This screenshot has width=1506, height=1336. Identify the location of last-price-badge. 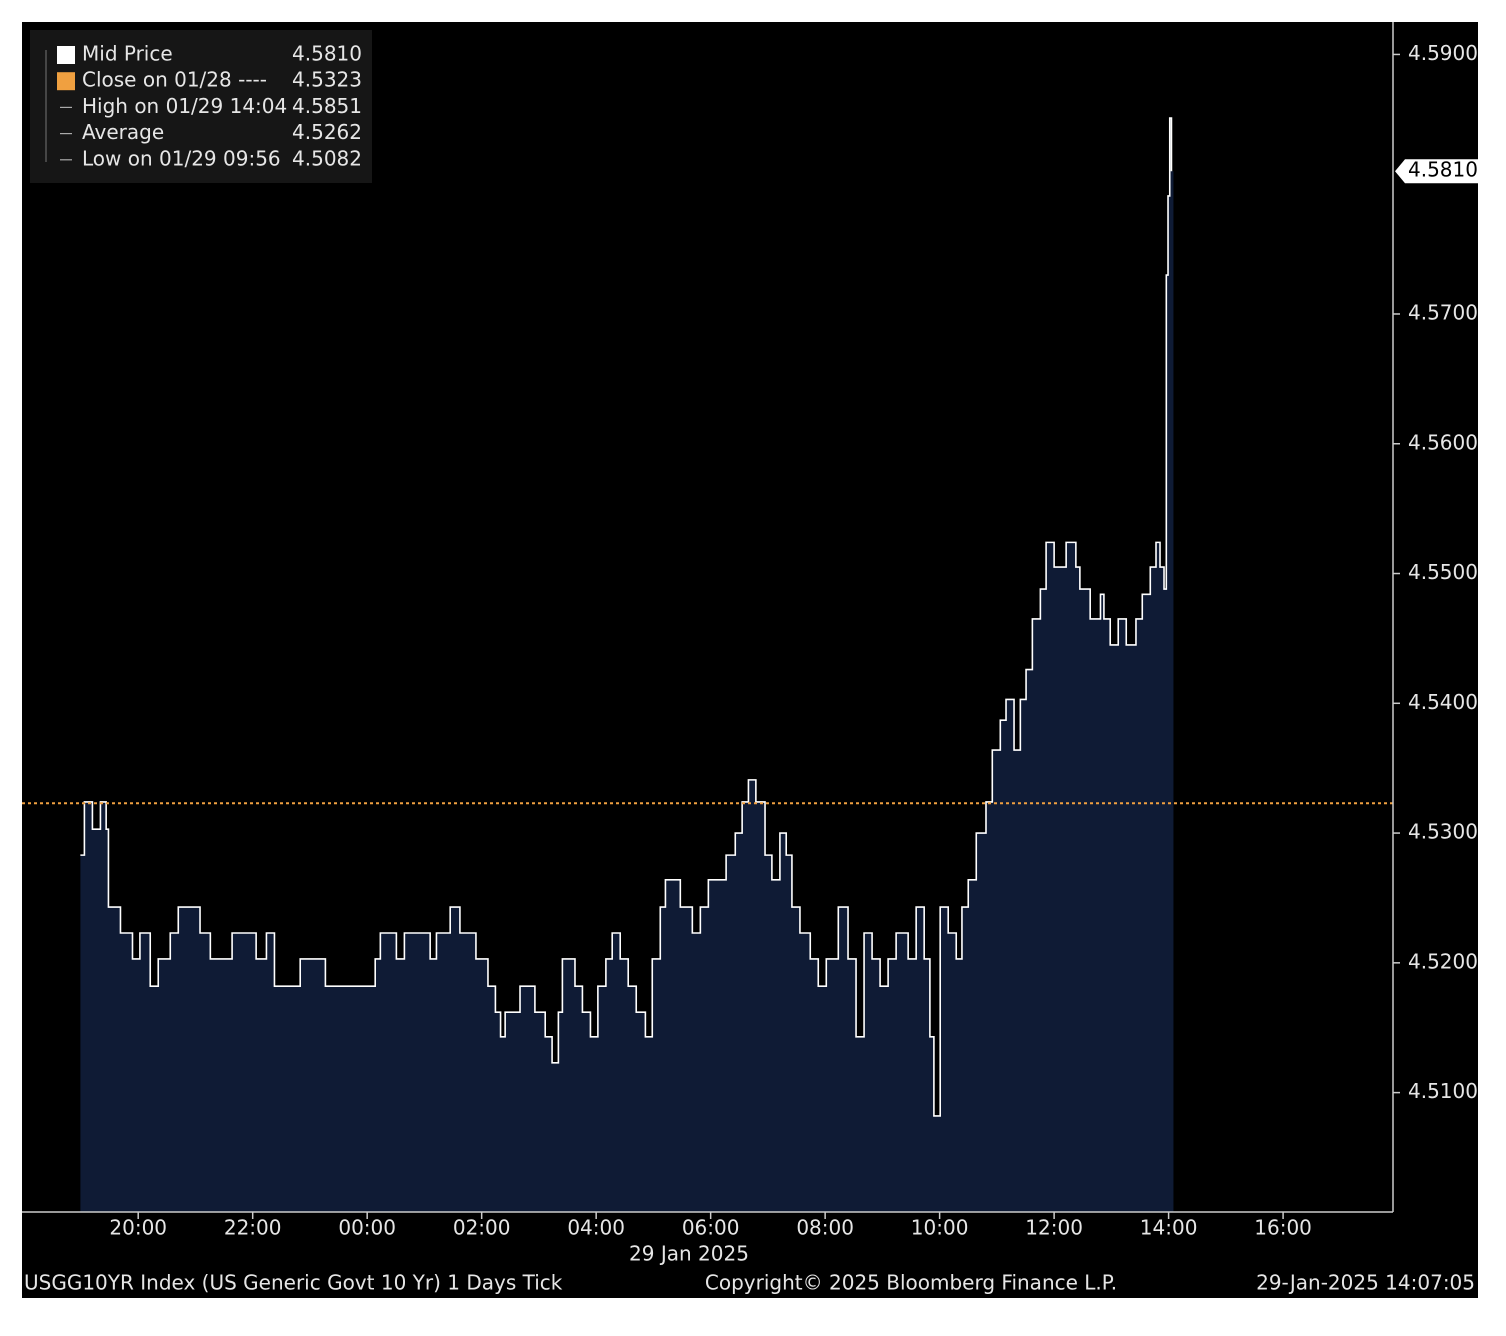
(1436, 171).